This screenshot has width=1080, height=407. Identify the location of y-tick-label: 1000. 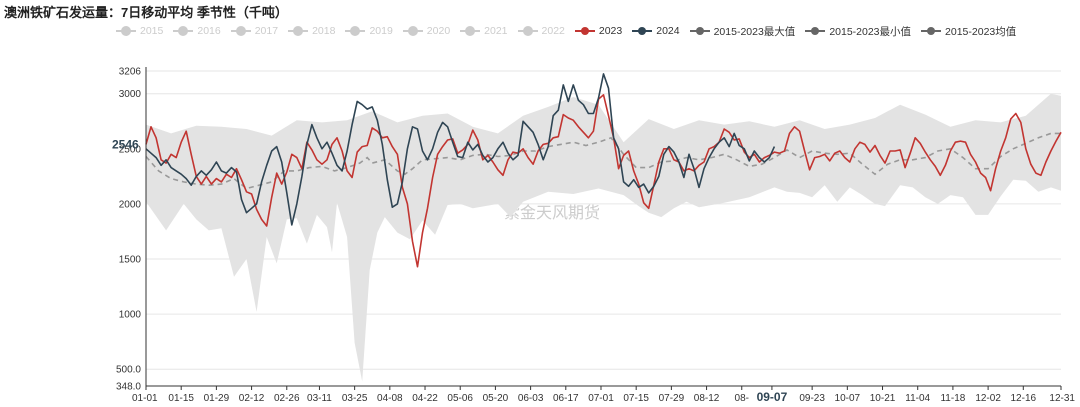
(130, 315).